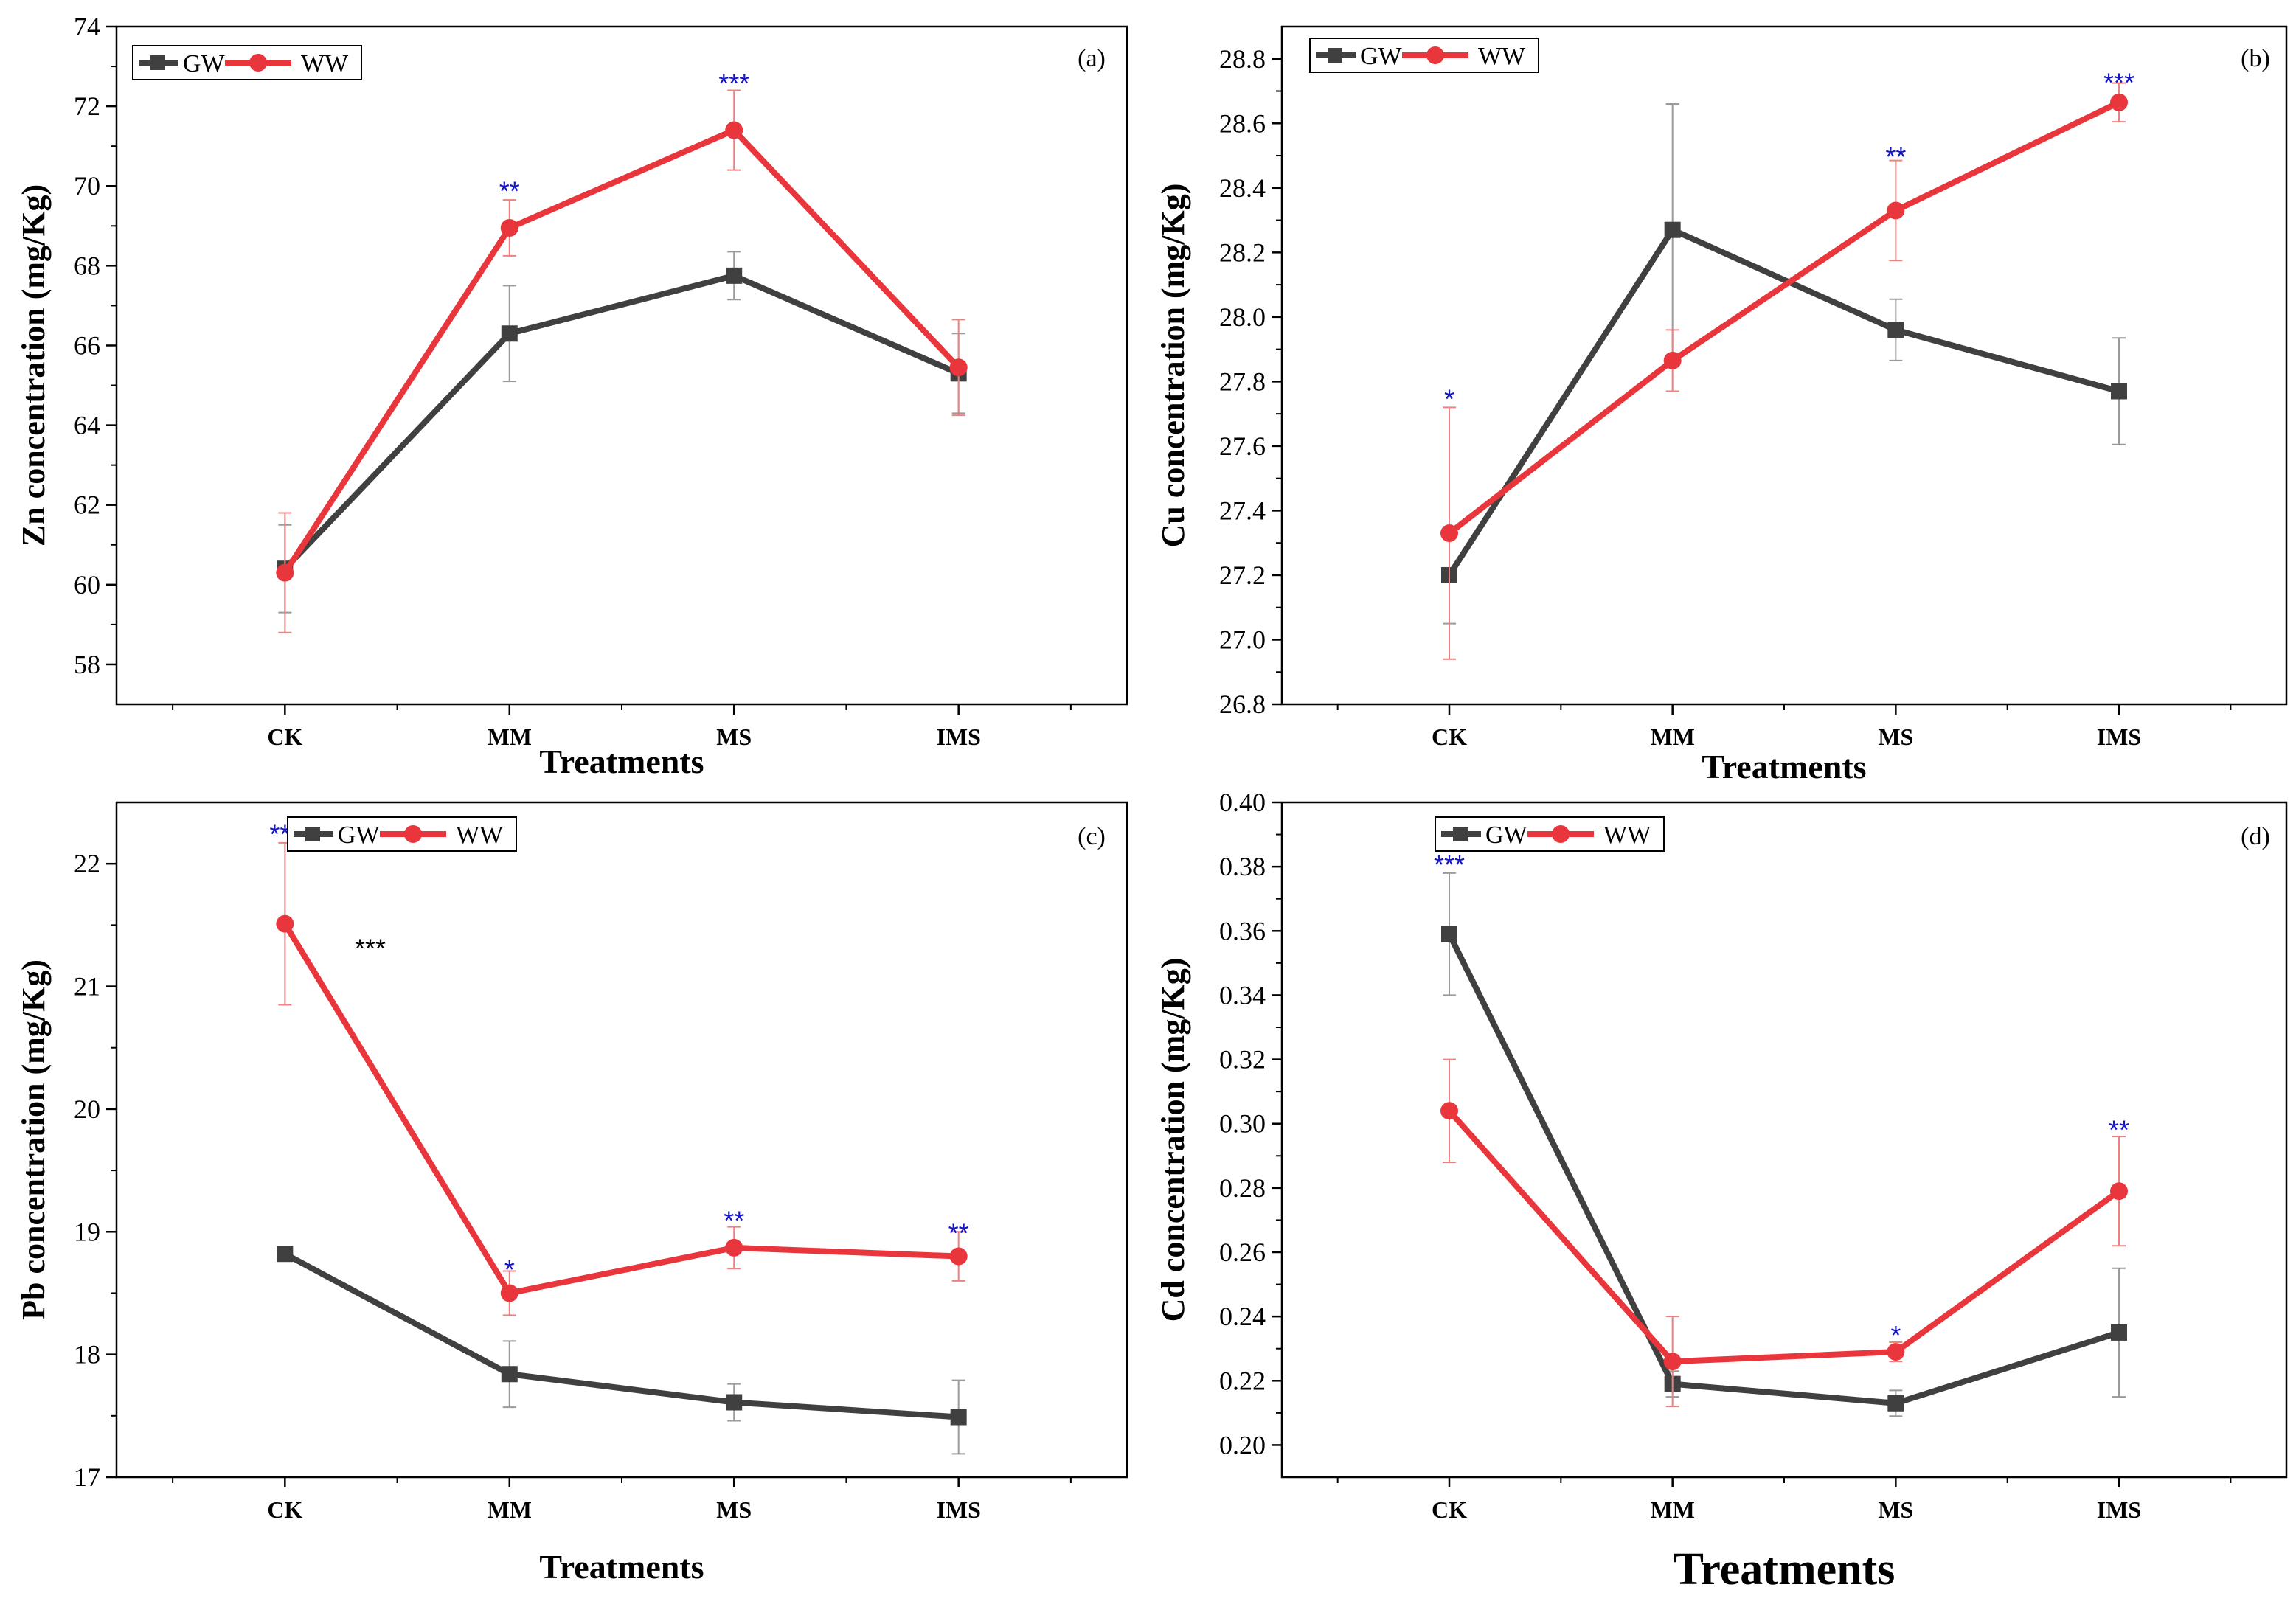 This screenshot has width=2296, height=1604. Describe the element at coordinates (87, 1477) in the screenshot. I see `y-tick-label: 17` at that location.